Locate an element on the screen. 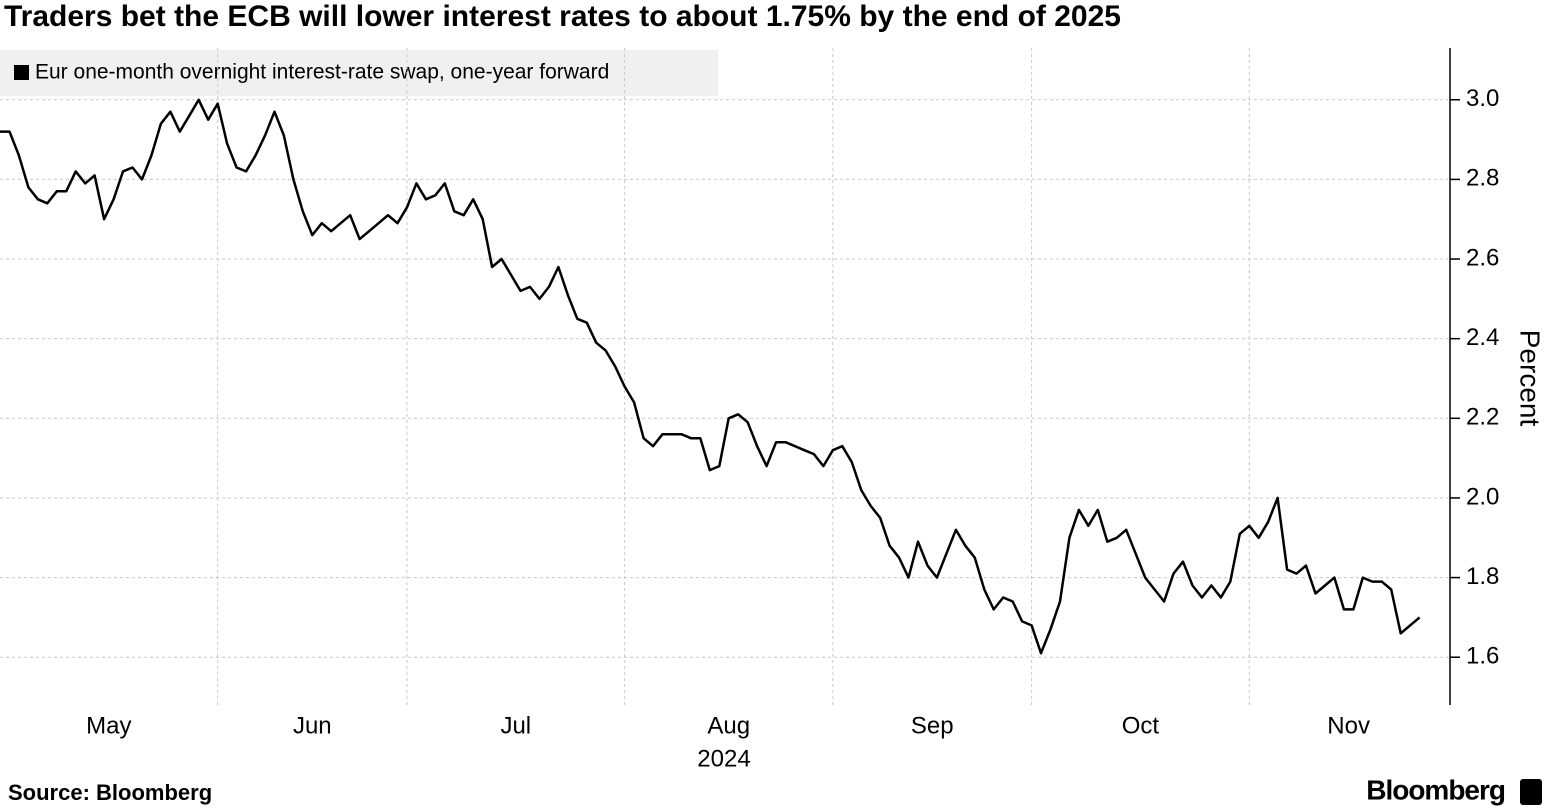 This screenshot has width=1547, height=809. x-tick-label: Nov is located at coordinates (1348, 725).